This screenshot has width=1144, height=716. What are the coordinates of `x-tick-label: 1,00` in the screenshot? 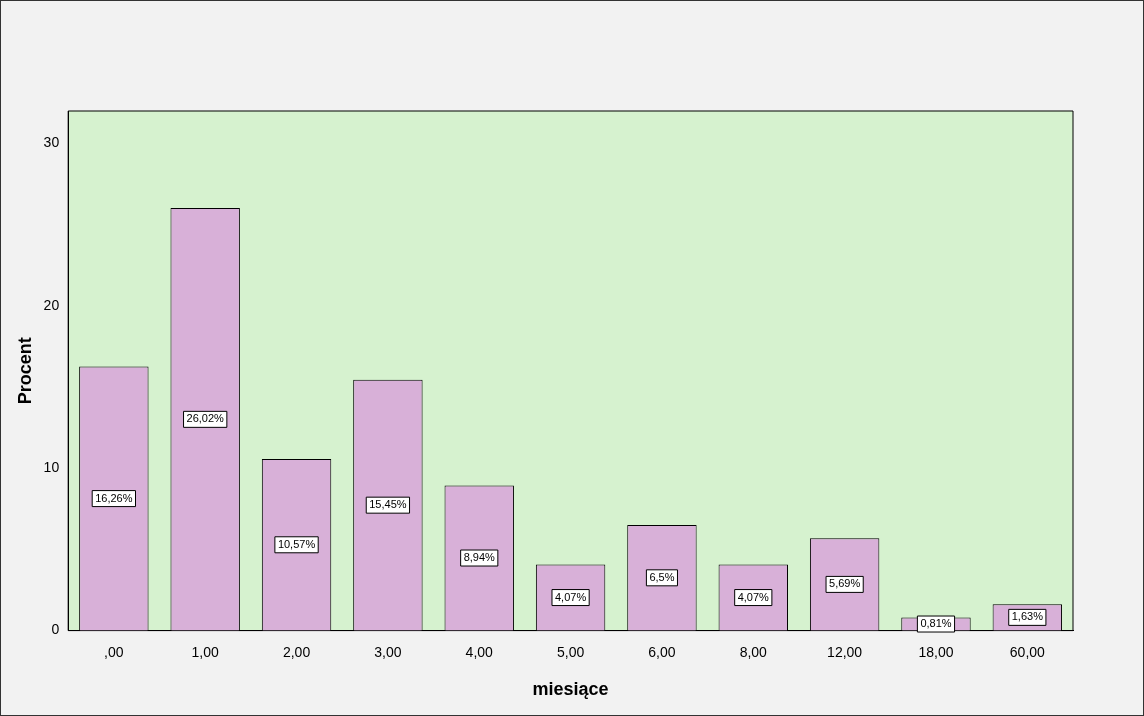 It's located at (205, 651).